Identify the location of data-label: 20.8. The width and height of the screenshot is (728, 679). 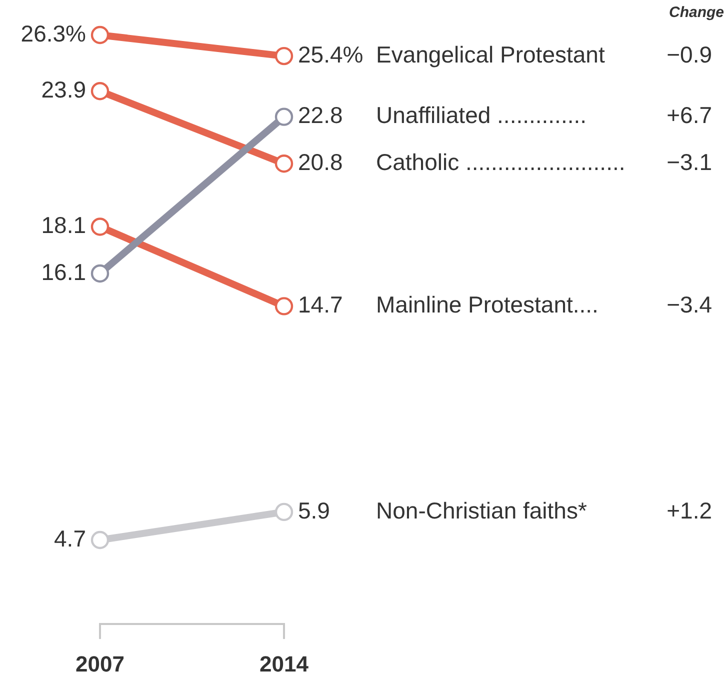
(320, 161).